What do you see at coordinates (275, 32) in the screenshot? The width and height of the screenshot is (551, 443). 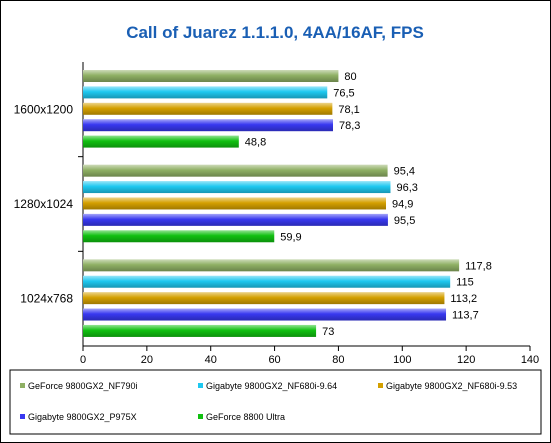 I see `chart-title: Call of Juarez 1.1.1.0, 4AA/16AF, FPS` at bounding box center [275, 32].